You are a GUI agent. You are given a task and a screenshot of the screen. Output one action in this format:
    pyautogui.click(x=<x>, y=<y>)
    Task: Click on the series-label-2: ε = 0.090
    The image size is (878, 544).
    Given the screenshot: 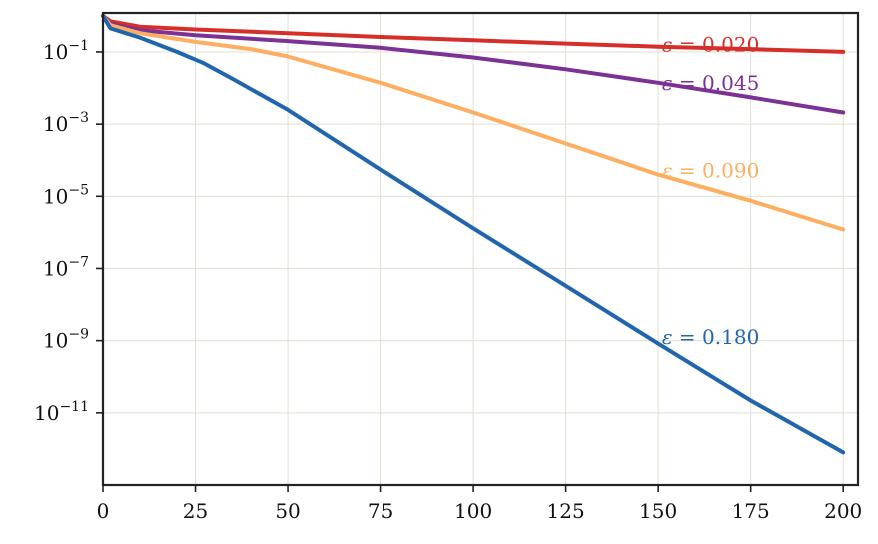 What is the action you would take?
    pyautogui.click(x=710, y=170)
    